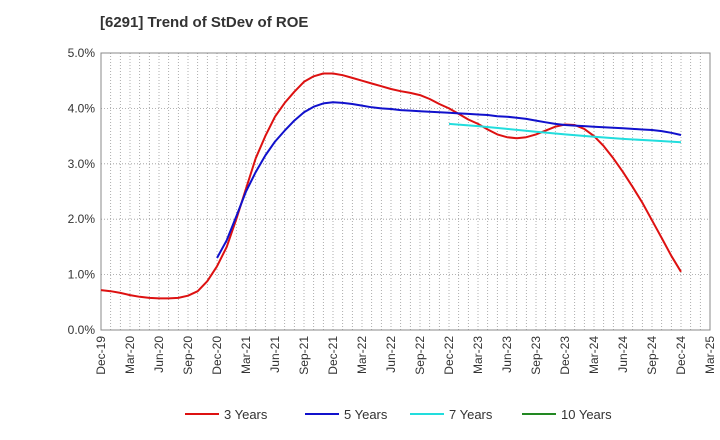  I want to click on legend-label-10-years: 10 Years, so click(586, 414).